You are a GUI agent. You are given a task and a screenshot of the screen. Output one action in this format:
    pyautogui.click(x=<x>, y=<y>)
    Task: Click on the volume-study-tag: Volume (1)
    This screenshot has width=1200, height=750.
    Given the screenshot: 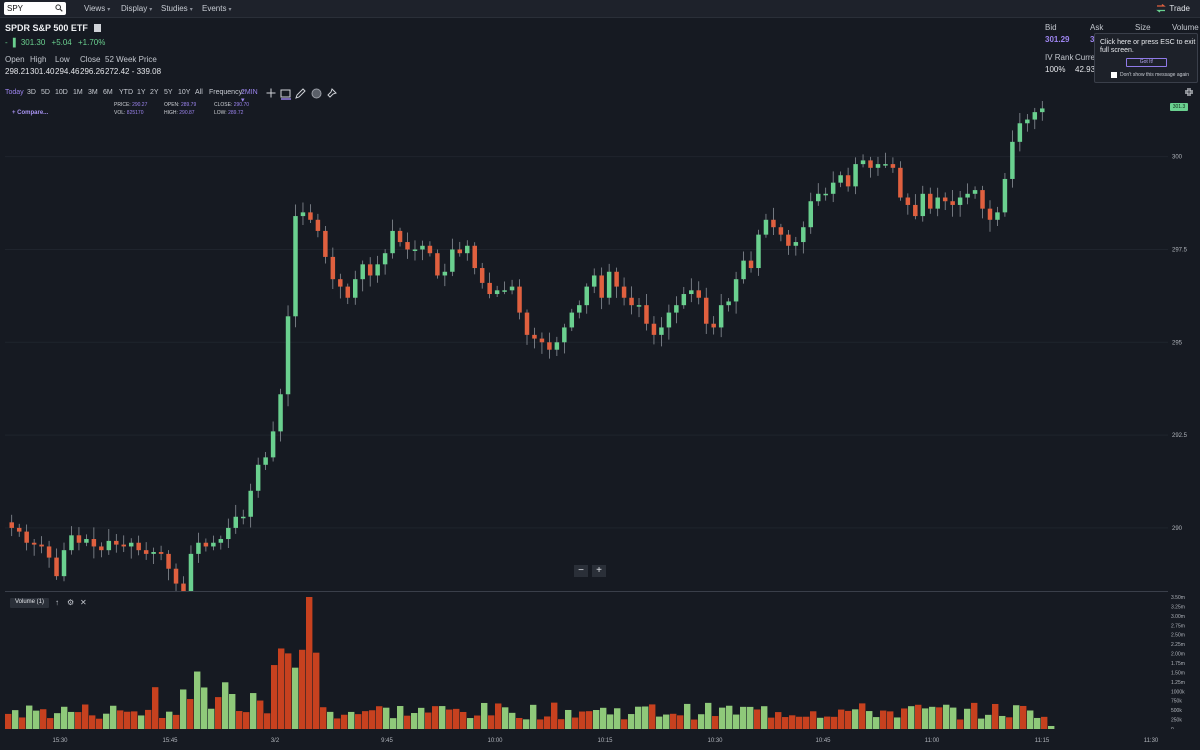 What is the action you would take?
    pyautogui.click(x=30, y=603)
    